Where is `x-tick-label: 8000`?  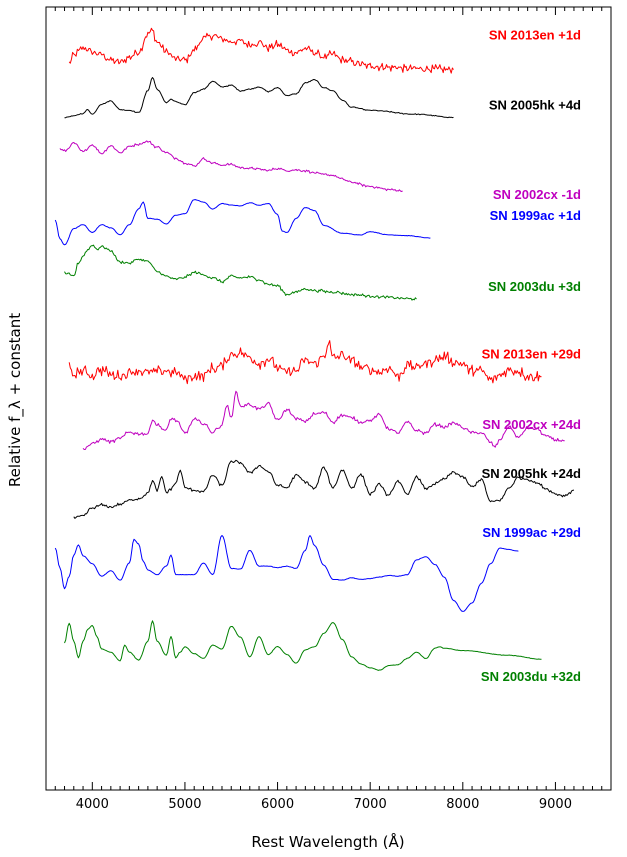
x-tick-label: 8000 is located at coordinates (462, 804).